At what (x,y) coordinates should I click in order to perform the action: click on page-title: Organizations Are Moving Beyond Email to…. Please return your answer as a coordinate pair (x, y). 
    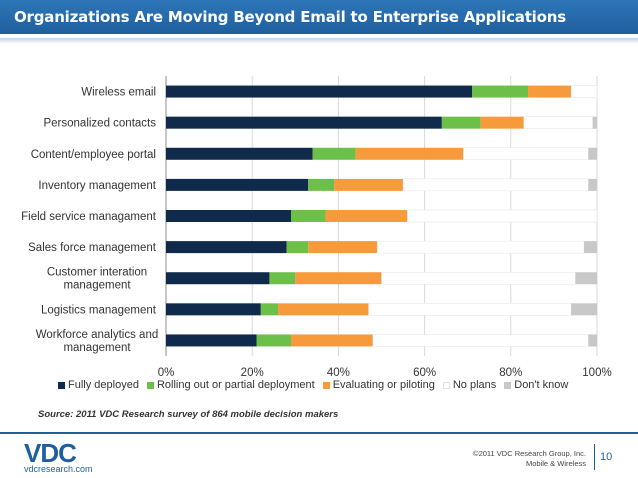
    Looking at the image, I should click on (290, 17).